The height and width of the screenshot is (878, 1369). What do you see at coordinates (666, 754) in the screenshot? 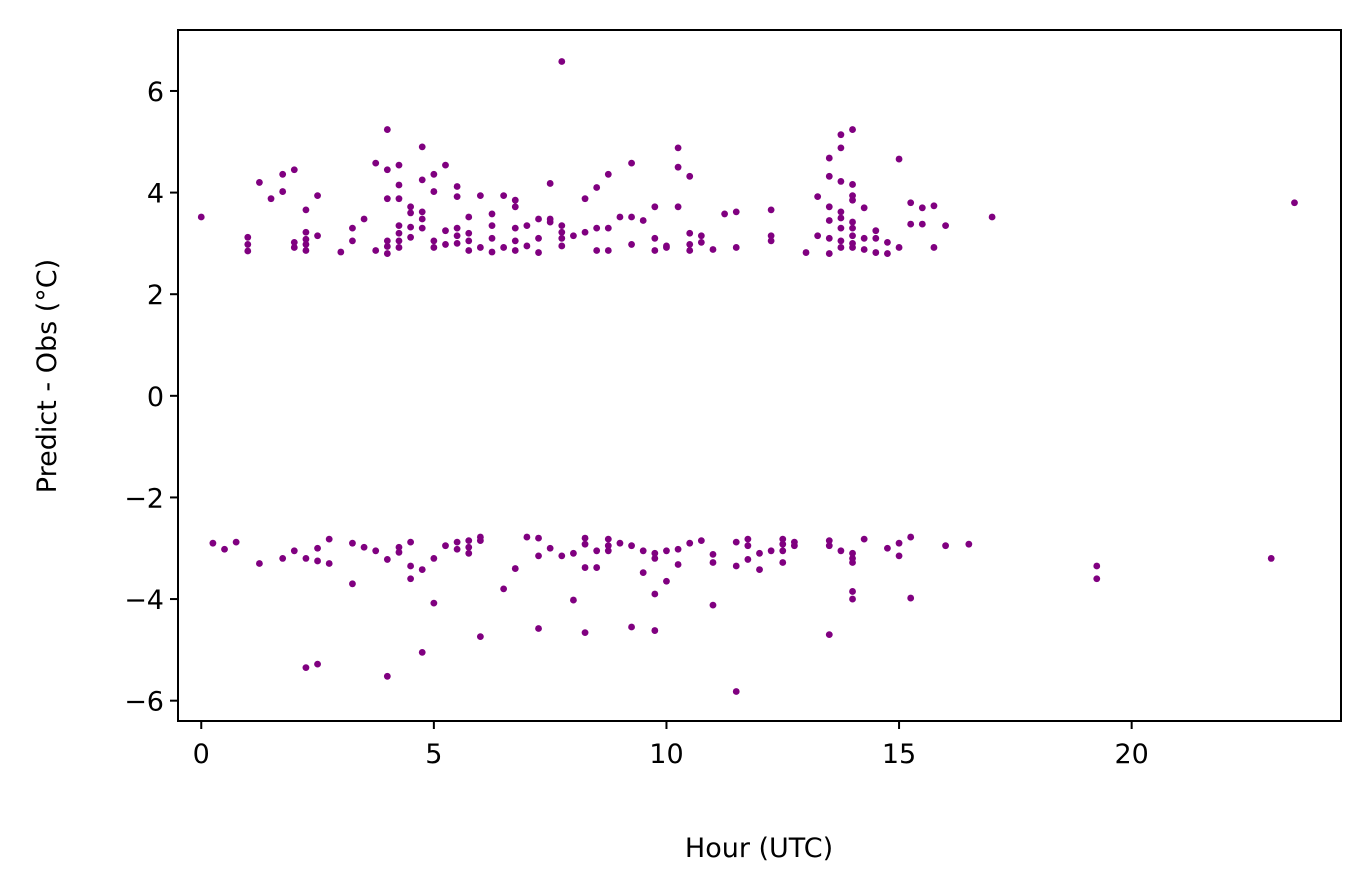
I see `x-tick-label: 10` at bounding box center [666, 754].